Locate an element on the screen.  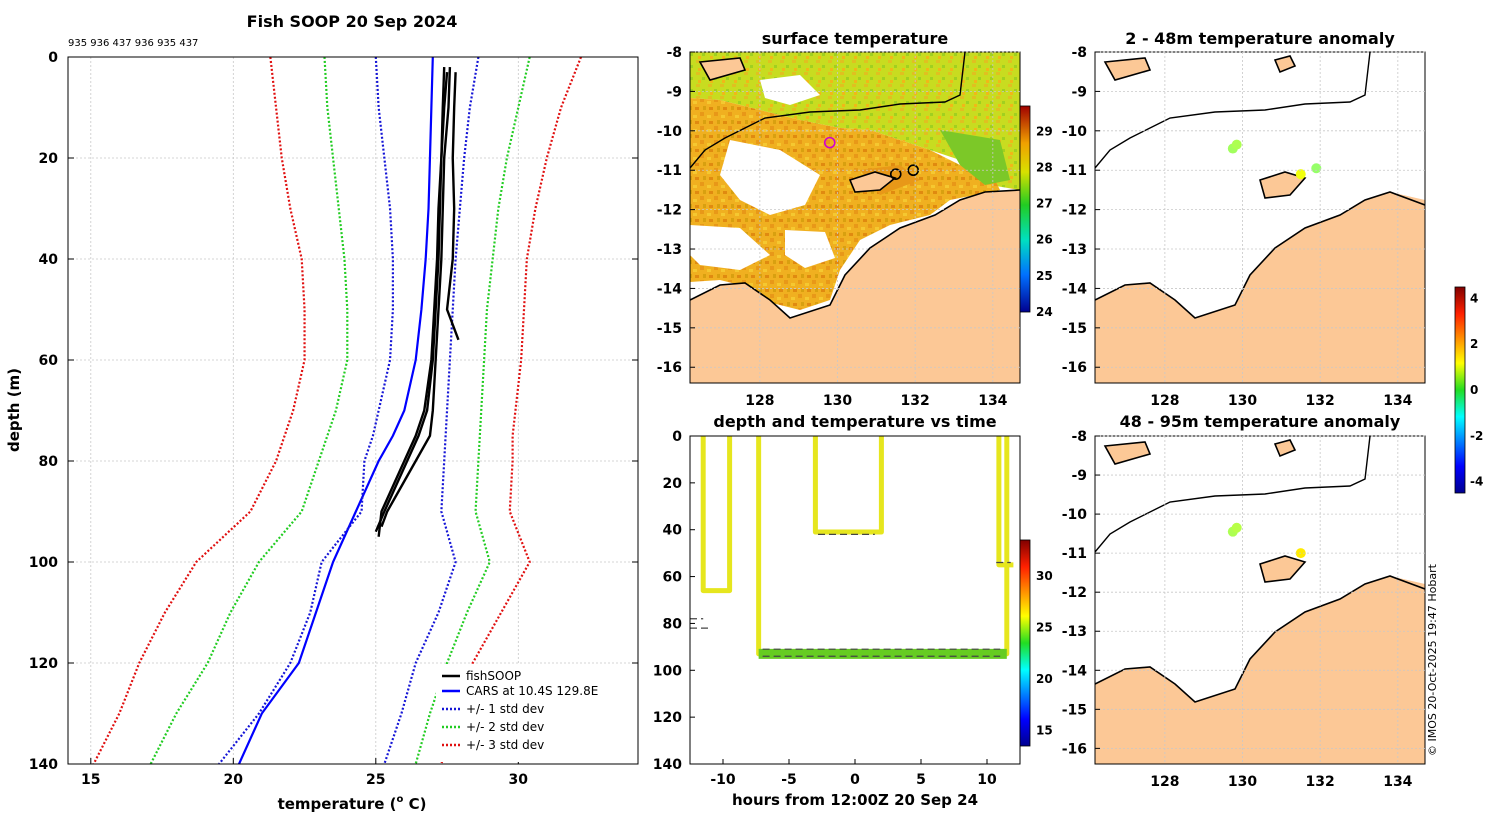
anomaly-colorbar-tick: -4 is located at coordinates (1476, 482).